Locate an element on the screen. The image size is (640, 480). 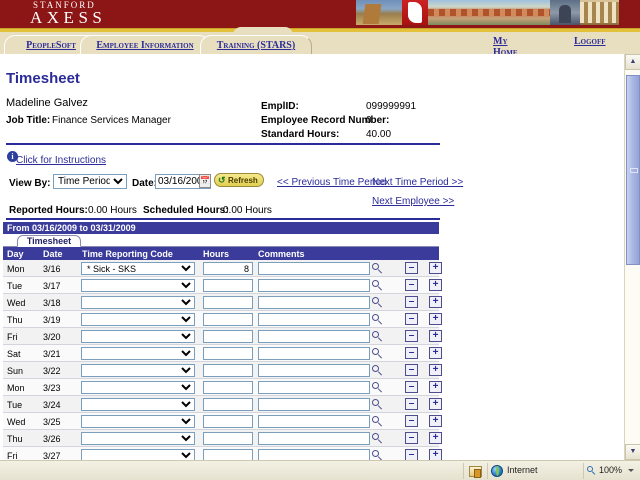
column-header-date: Date is located at coordinates (53, 254).